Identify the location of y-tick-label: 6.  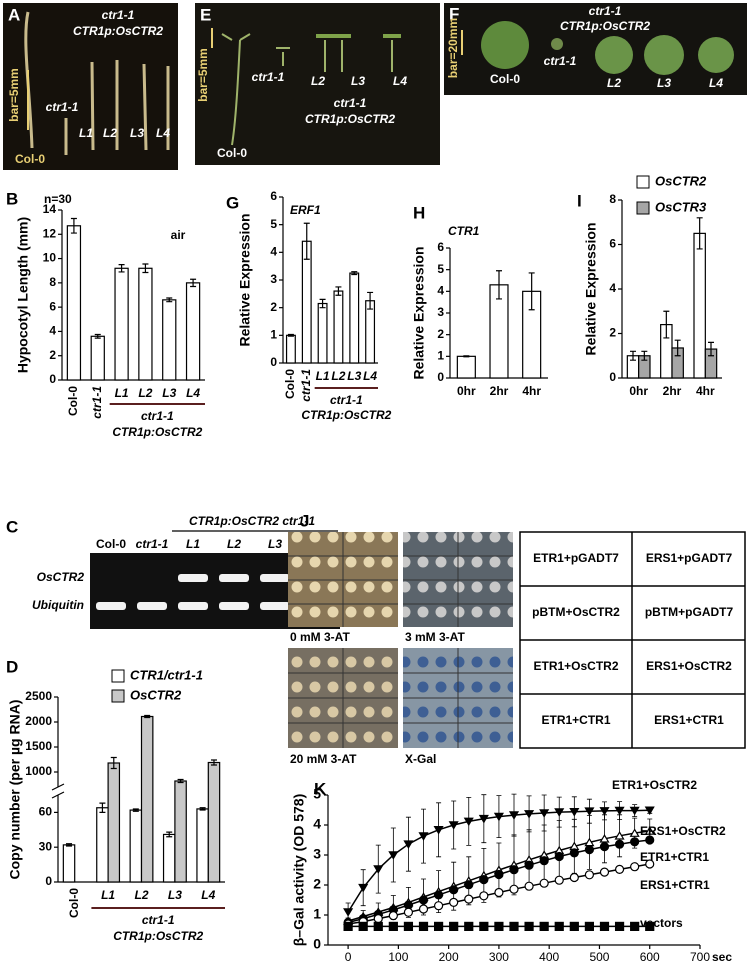
(612, 244).